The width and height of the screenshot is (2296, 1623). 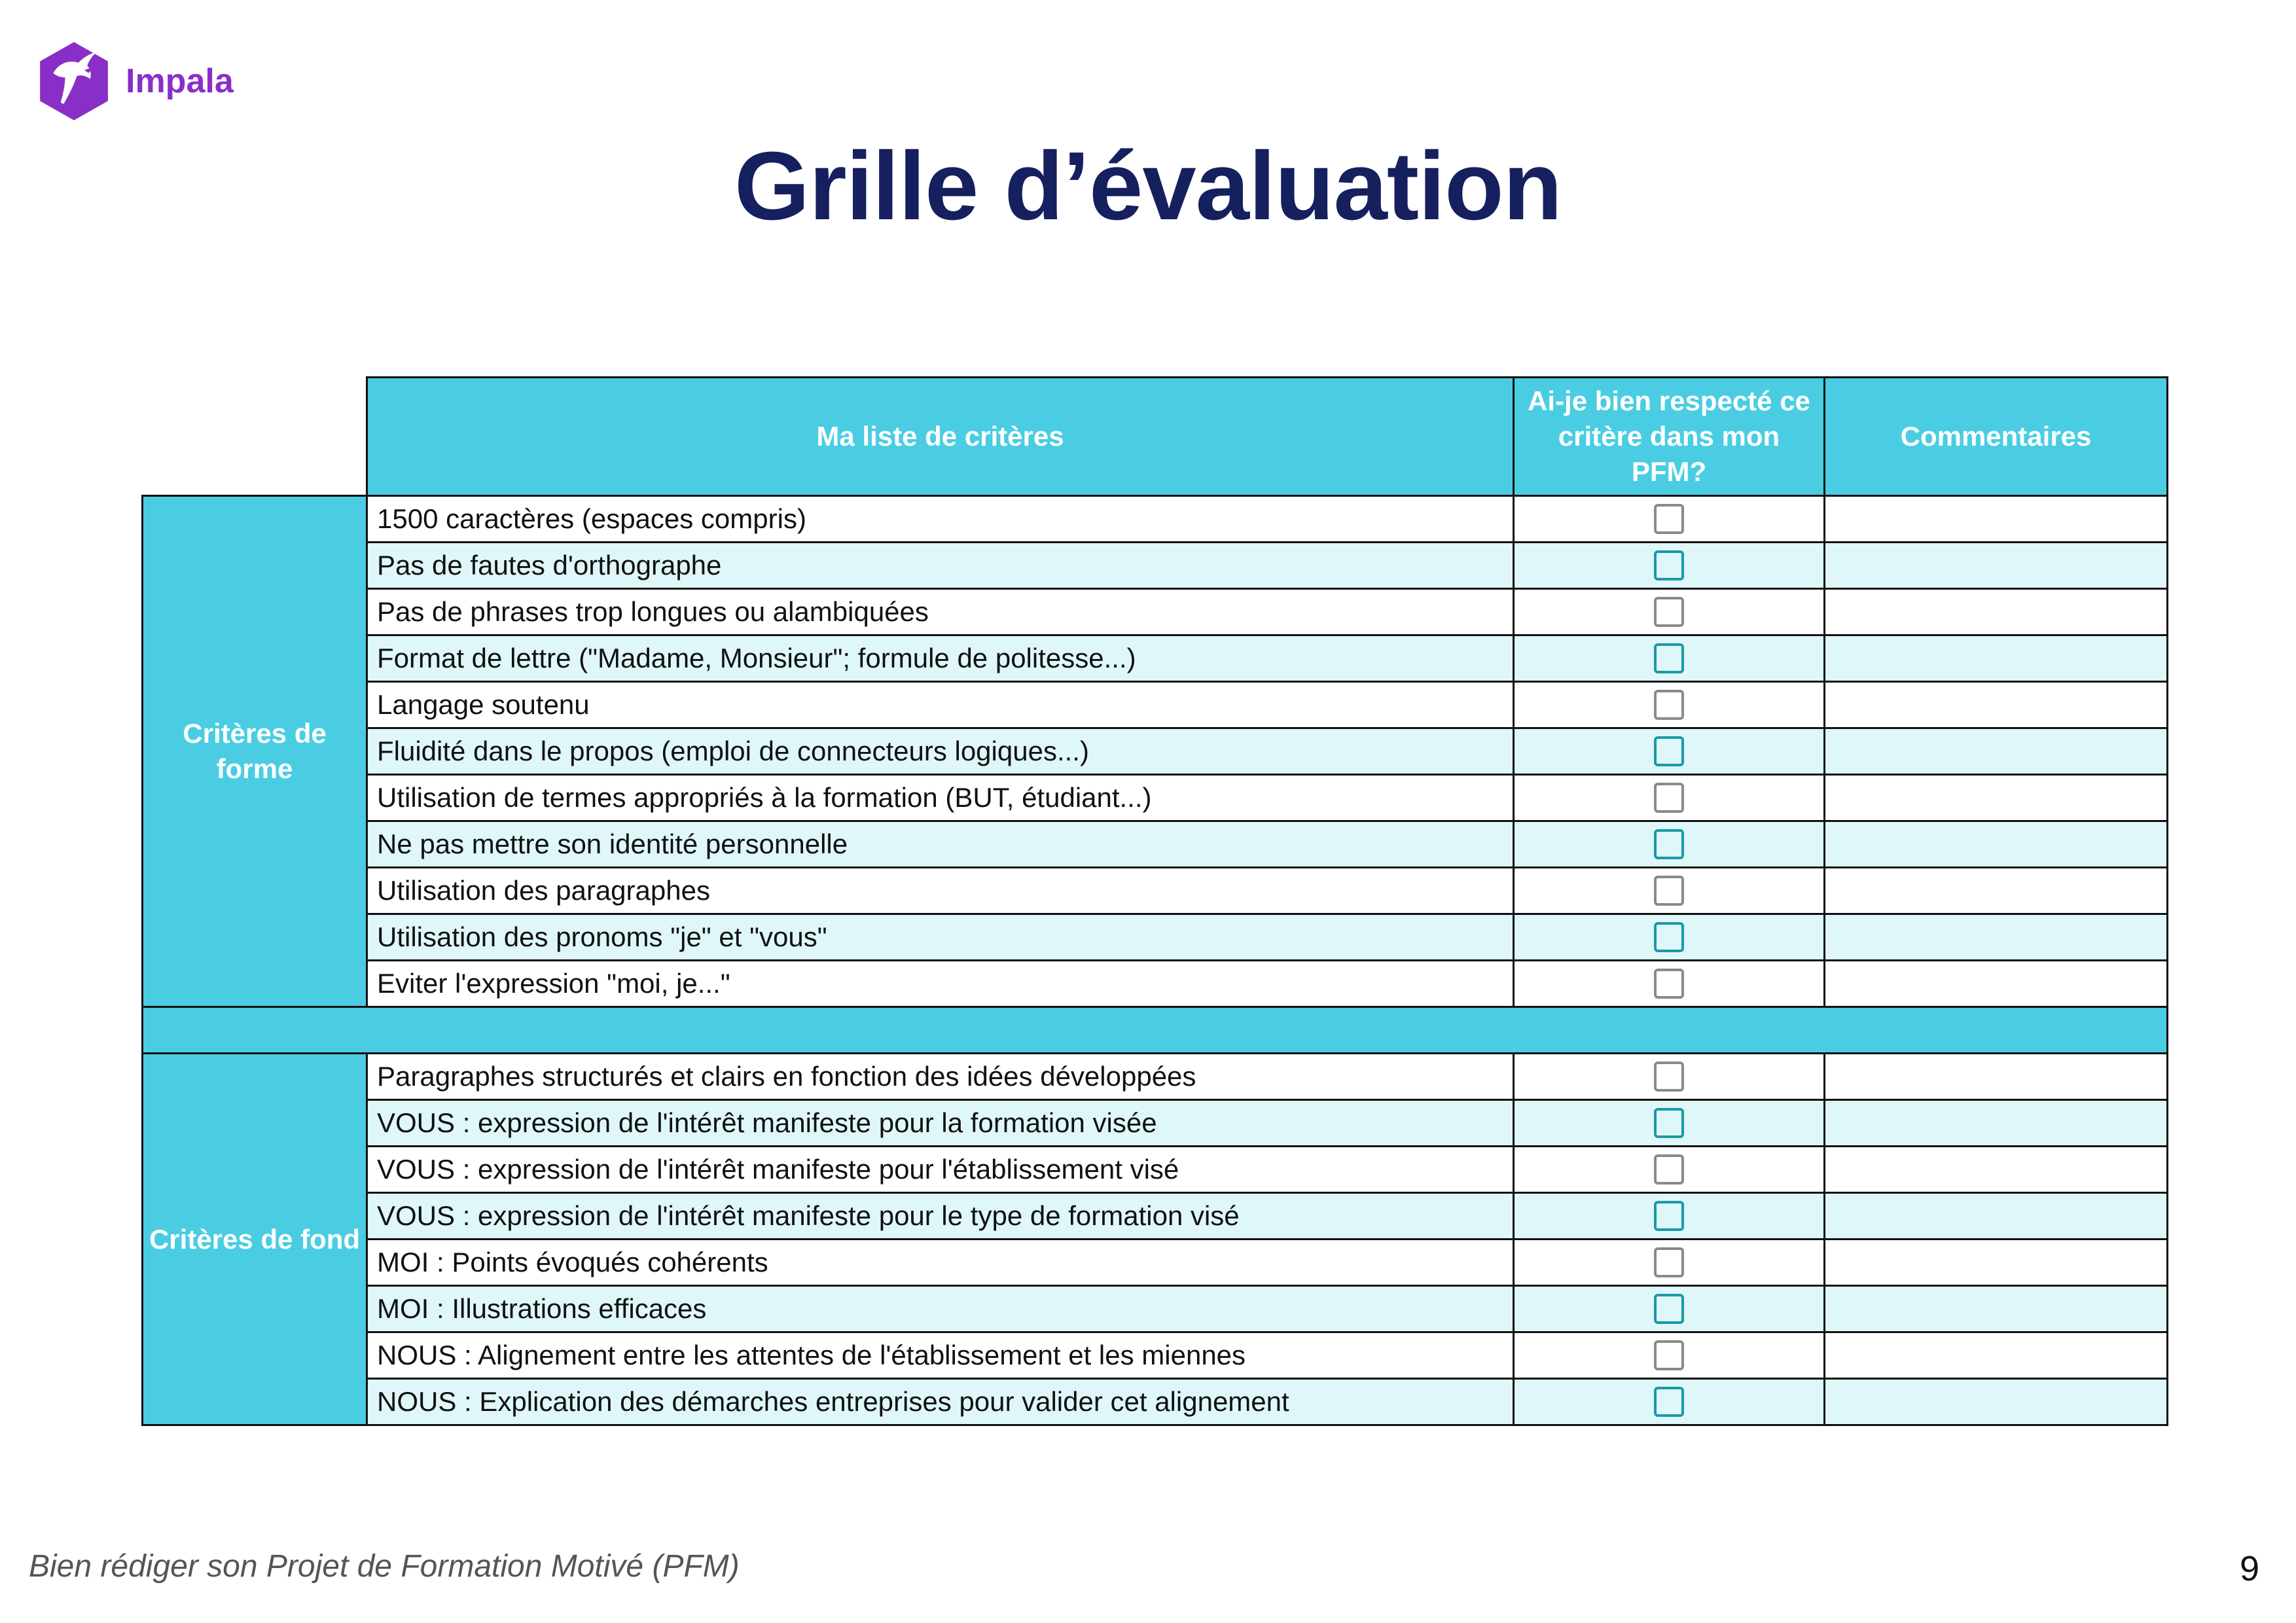 I want to click on group-label-forme: Critères de forme, so click(x=254, y=752).